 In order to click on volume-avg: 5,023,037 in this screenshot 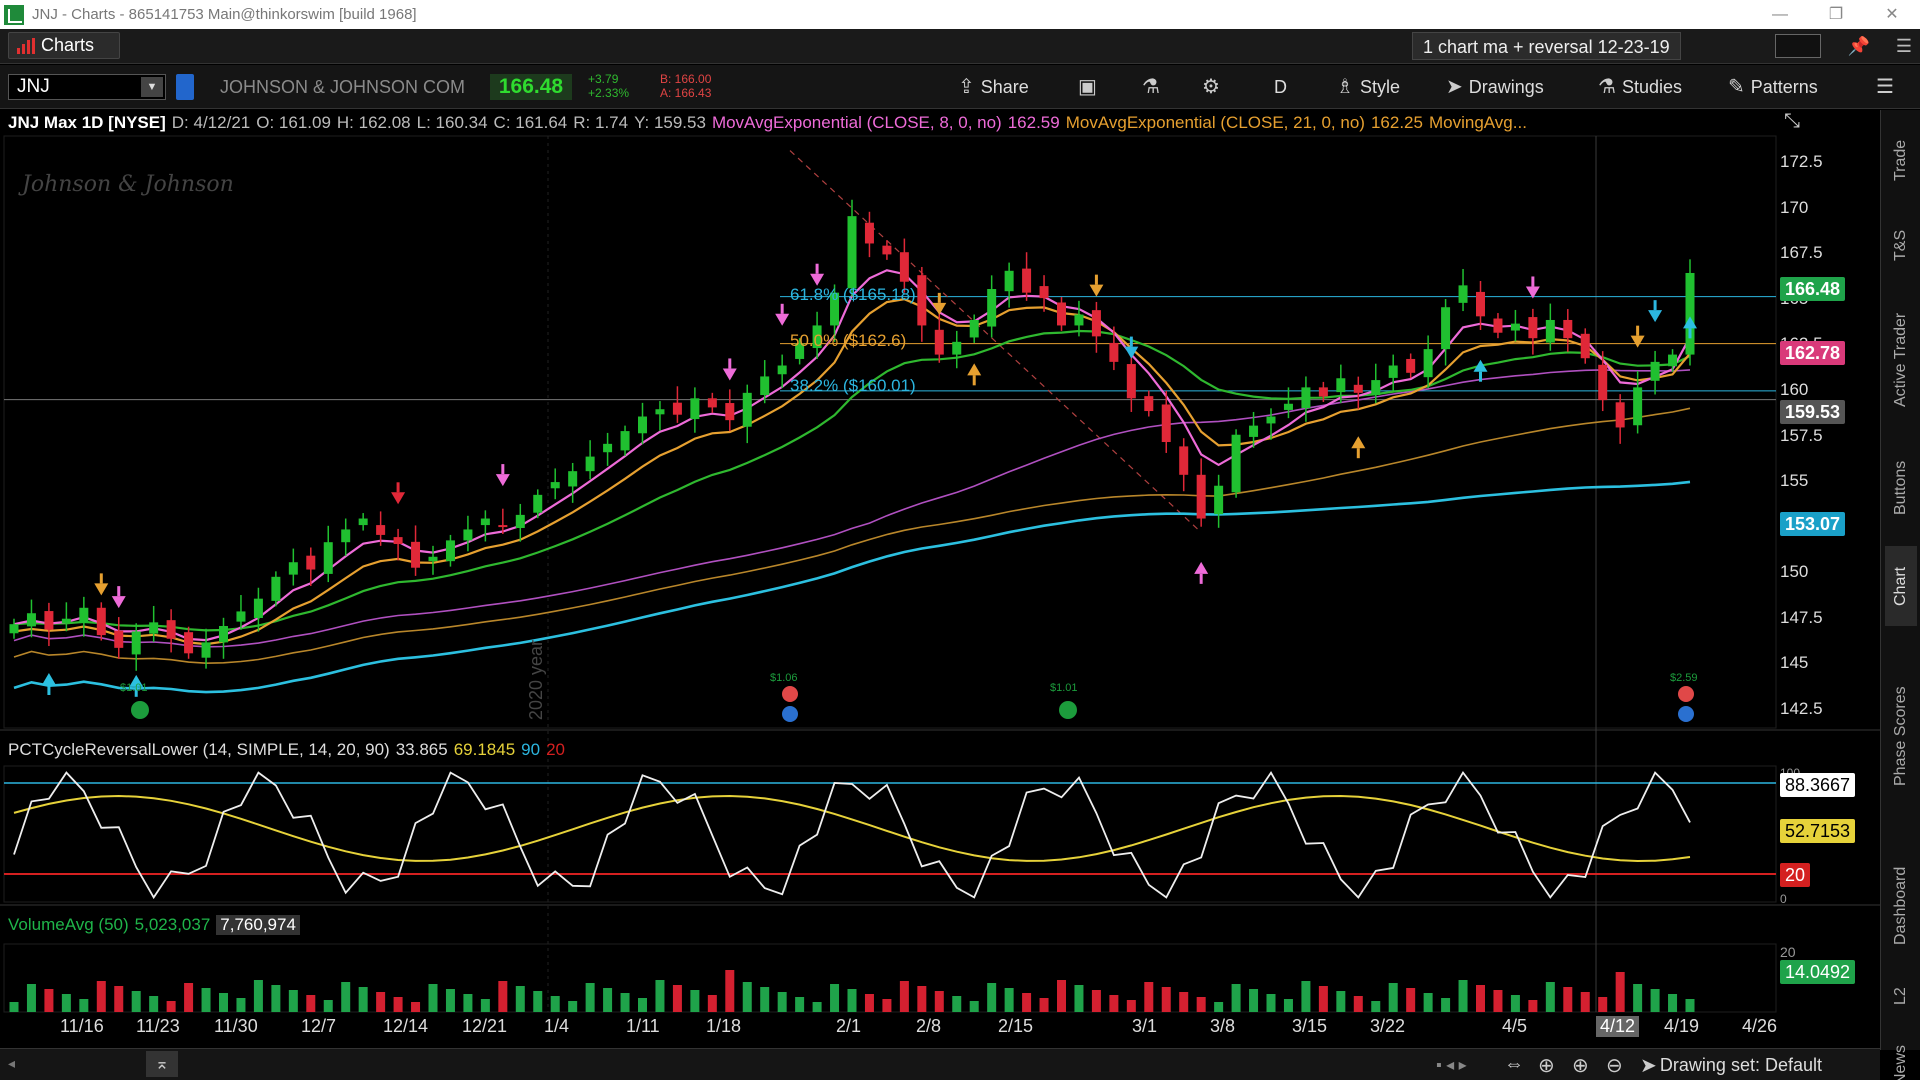, I will do `click(172, 924)`.